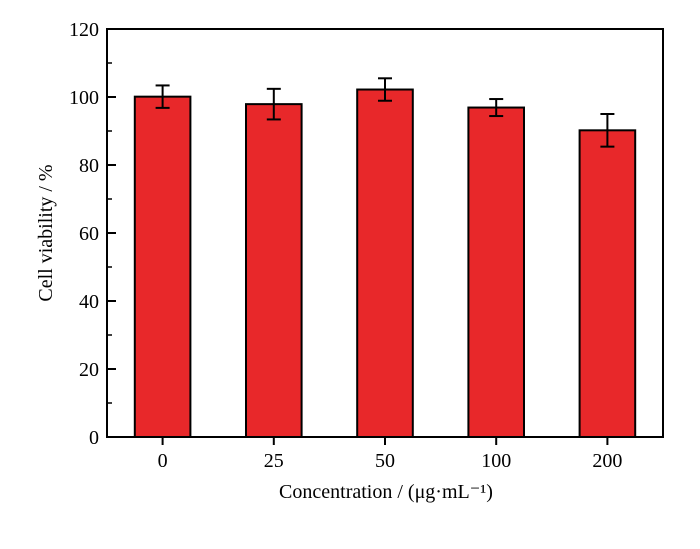 This screenshot has height=549, width=700. Describe the element at coordinates (386, 492) in the screenshot. I see `x-axis-title: Concentration / (μg·mL⁻¹)` at that location.